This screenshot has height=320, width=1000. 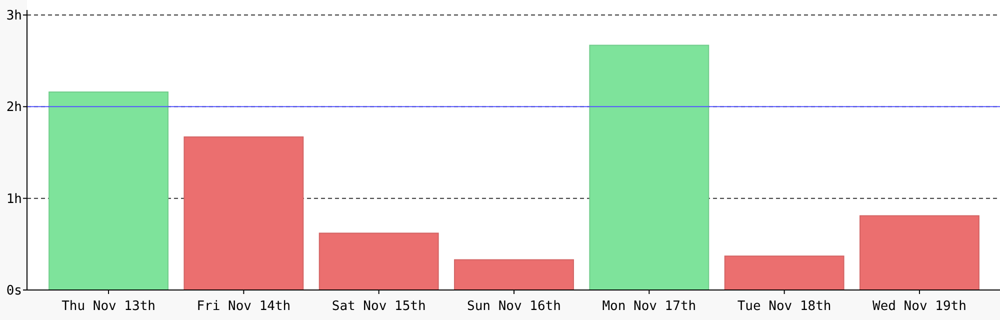 What do you see at coordinates (514, 306) in the screenshot?
I see `x-tick-label: Sun Nov 16th` at bounding box center [514, 306].